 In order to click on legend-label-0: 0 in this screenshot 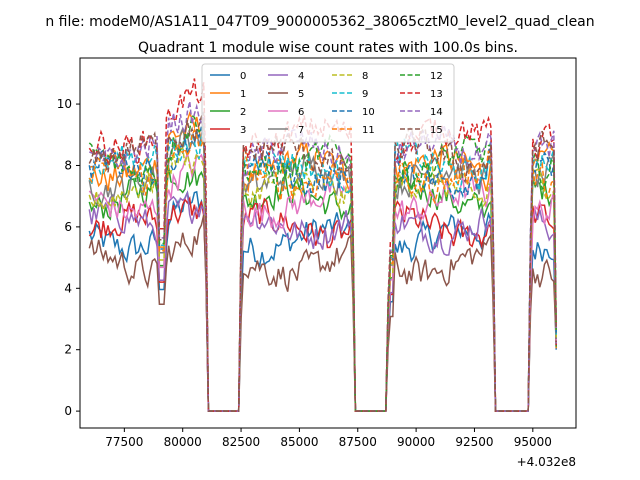, I will do `click(243, 76)`.